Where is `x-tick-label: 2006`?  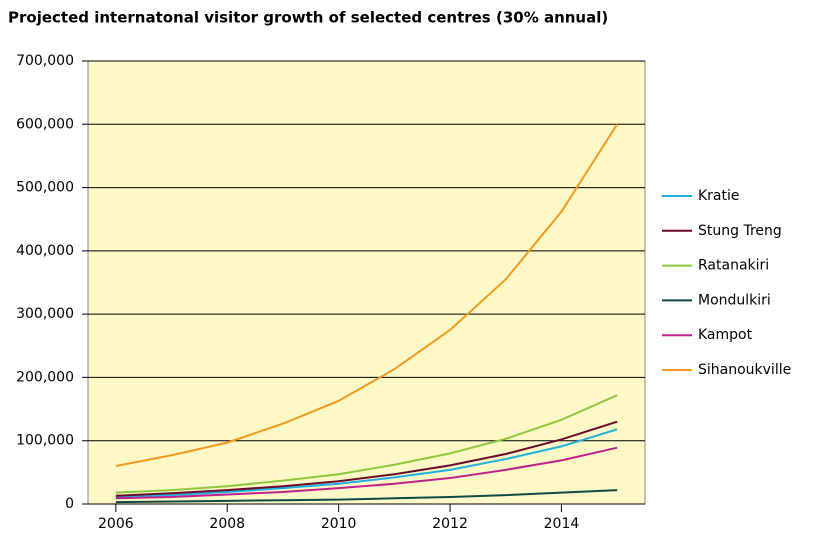 x-tick-label: 2006 is located at coordinates (116, 524).